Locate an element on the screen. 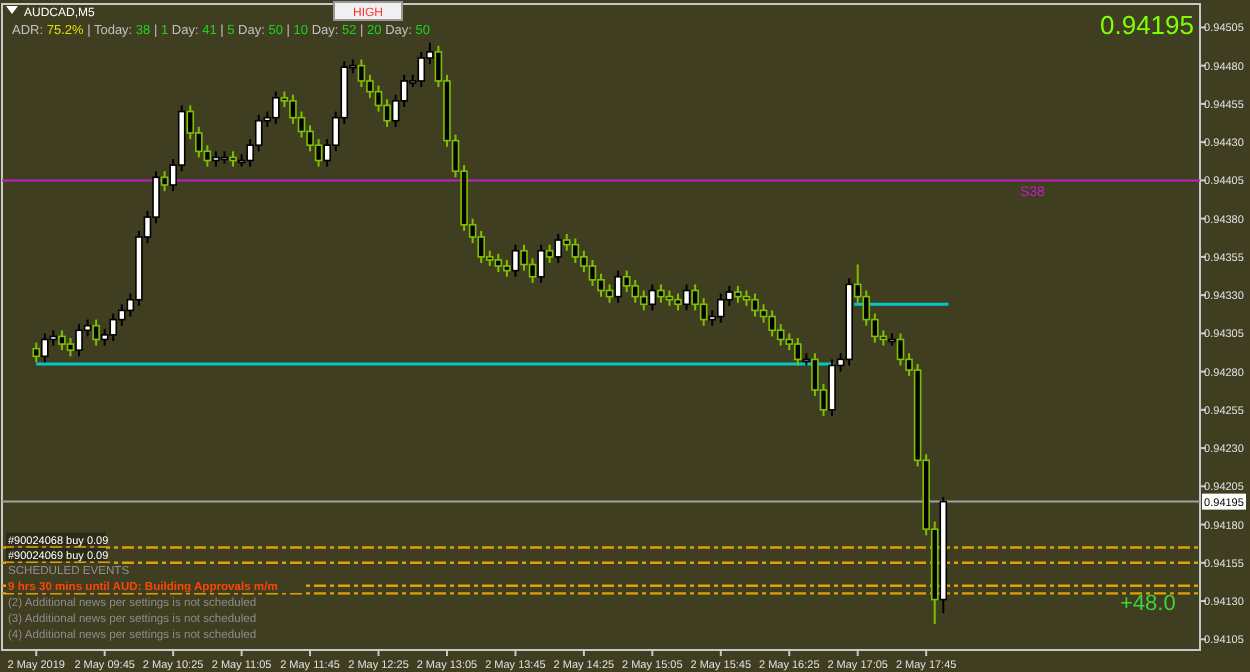 The height and width of the screenshot is (672, 1250). annotation: 0.94195 is located at coordinates (1147, 25).